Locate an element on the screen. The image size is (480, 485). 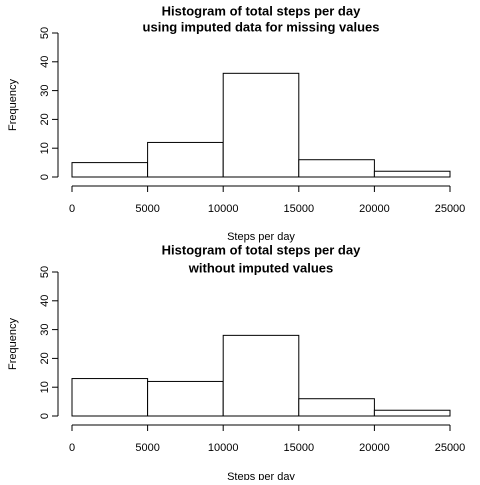
panel-2-y-axis-label: Frequency is located at coordinates (13, 344).